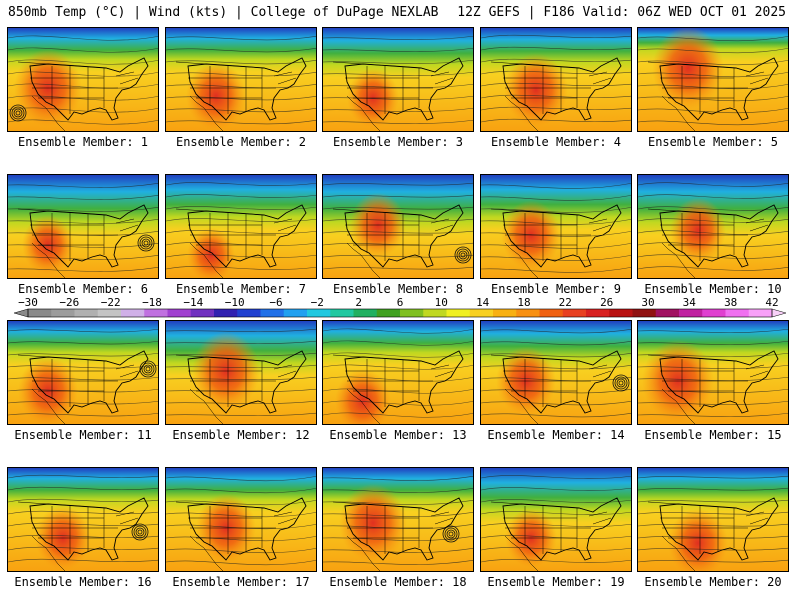 This screenshot has height=600, width=800. What do you see at coordinates (241, 289) in the screenshot?
I see `ensemble-member-label: Ensemble Member: 7` at bounding box center [241, 289].